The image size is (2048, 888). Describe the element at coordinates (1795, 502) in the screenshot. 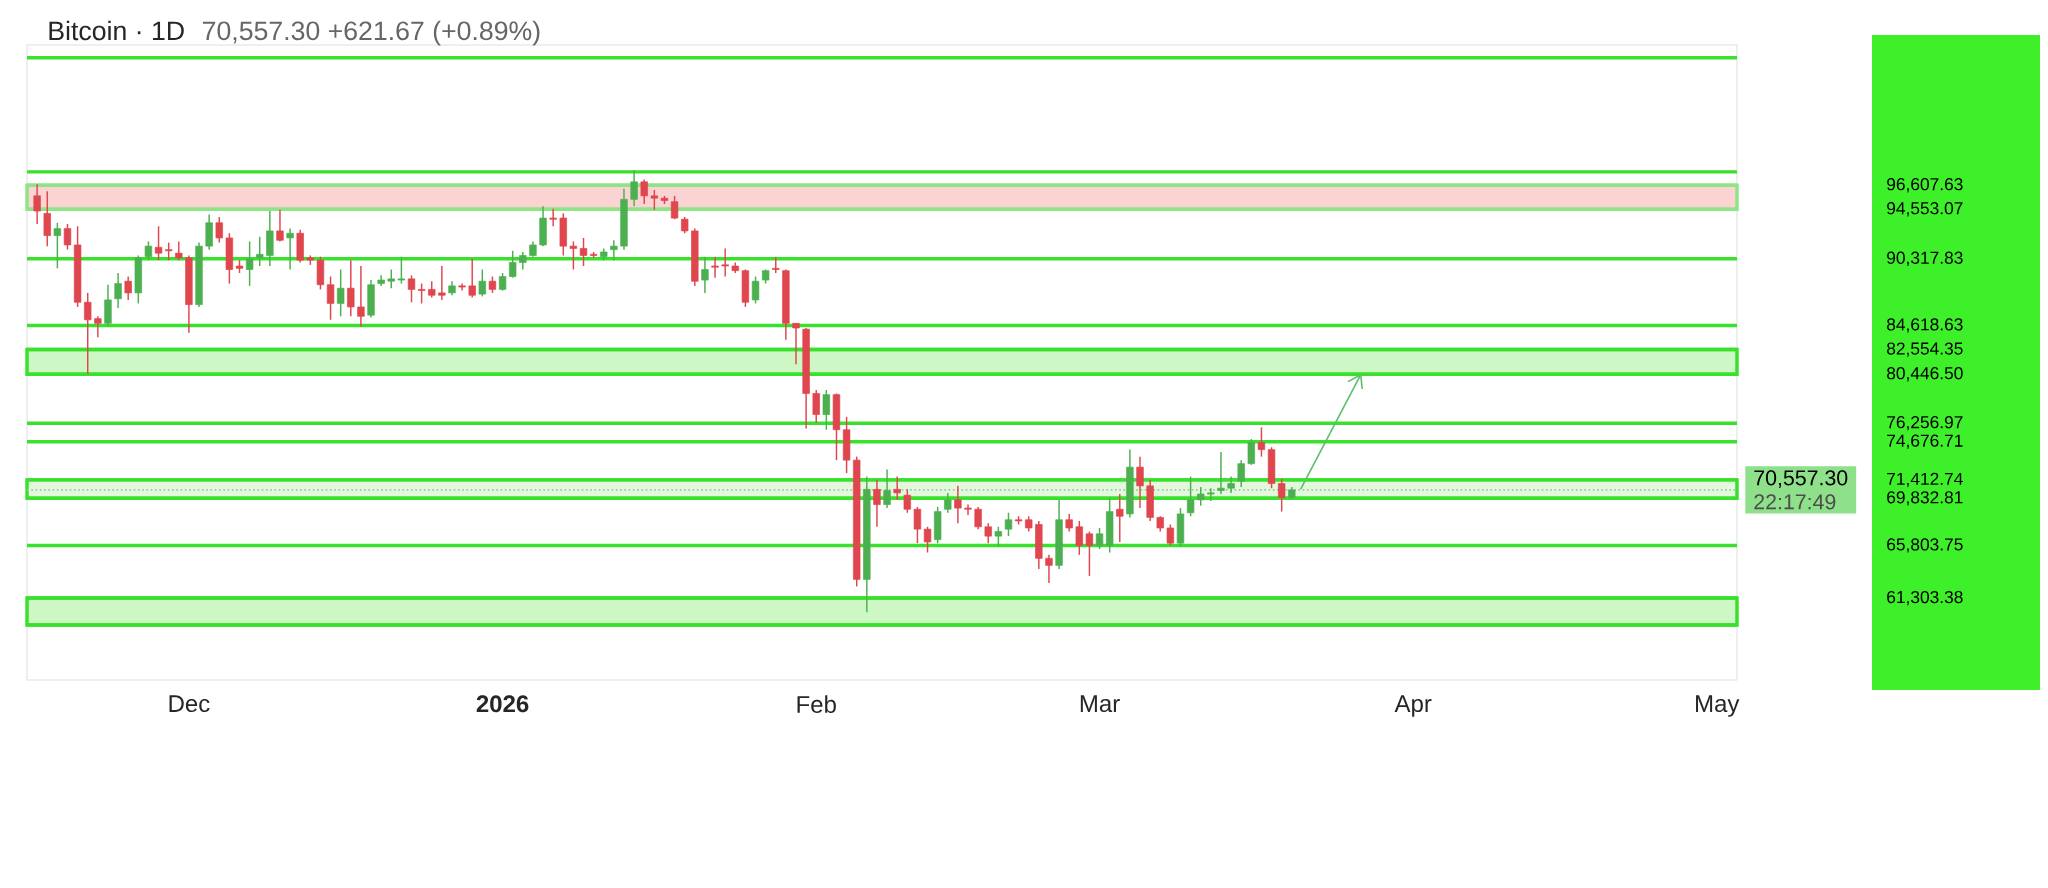

I see `text: 22:17:49` at that location.